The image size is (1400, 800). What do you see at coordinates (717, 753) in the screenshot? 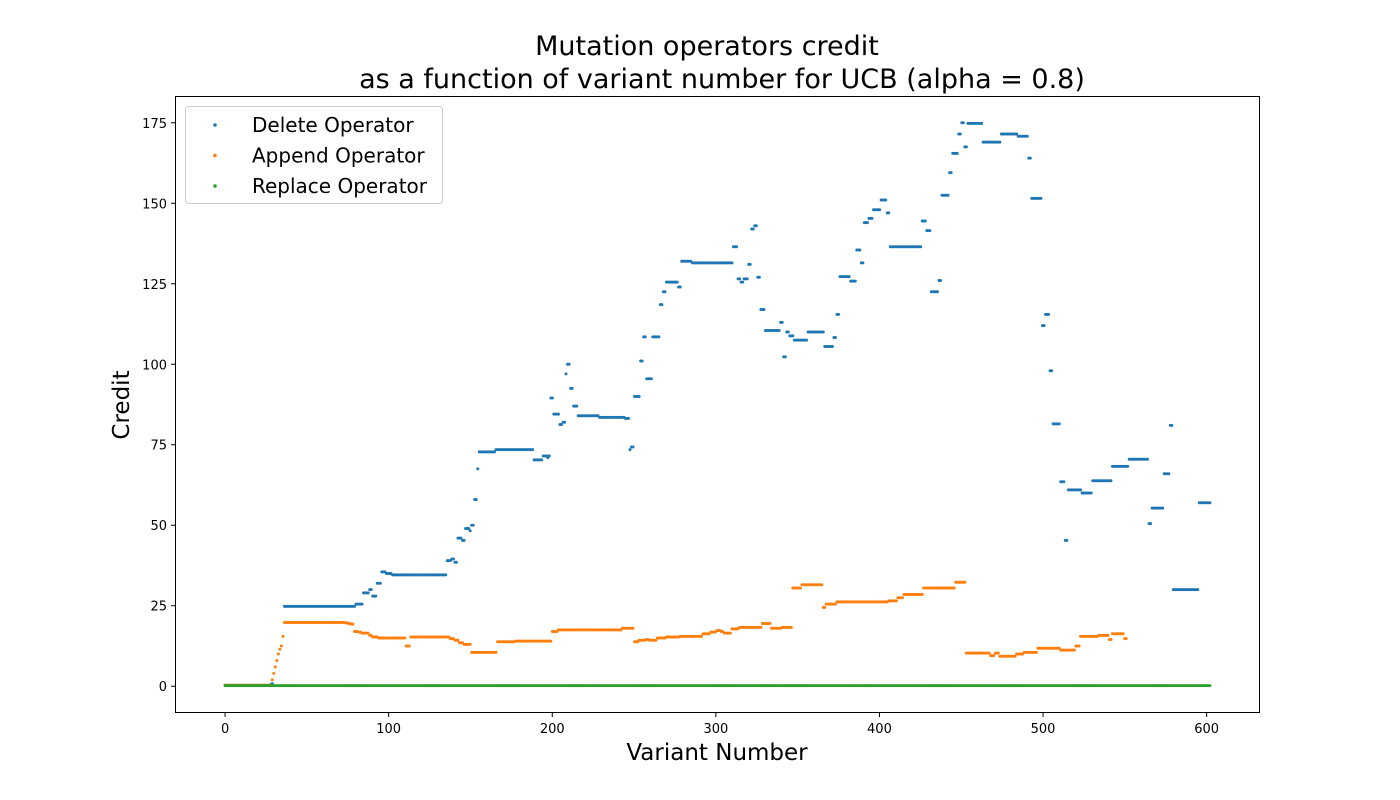
I see `x-axis-label: Variant Number` at bounding box center [717, 753].